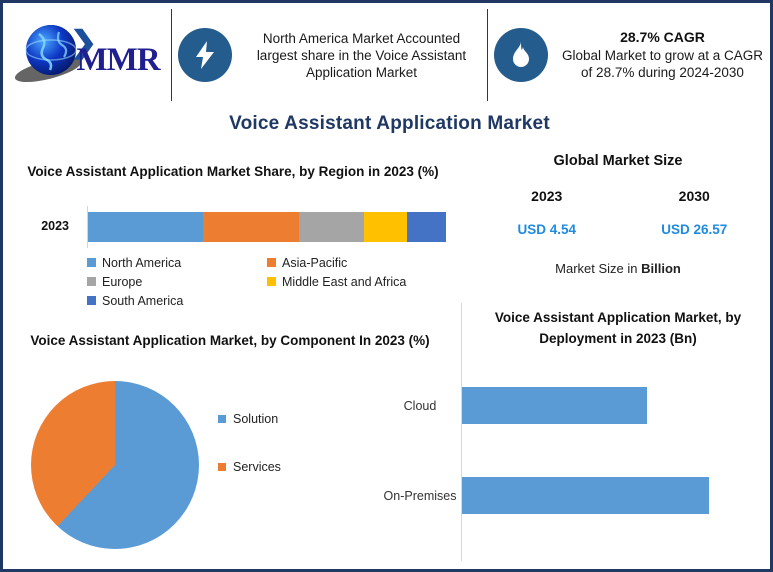 The height and width of the screenshot is (572, 773). I want to click on component-pie-chart, so click(115, 465).